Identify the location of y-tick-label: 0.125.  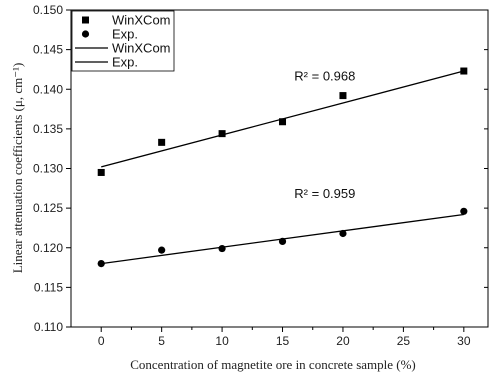
(48, 208).